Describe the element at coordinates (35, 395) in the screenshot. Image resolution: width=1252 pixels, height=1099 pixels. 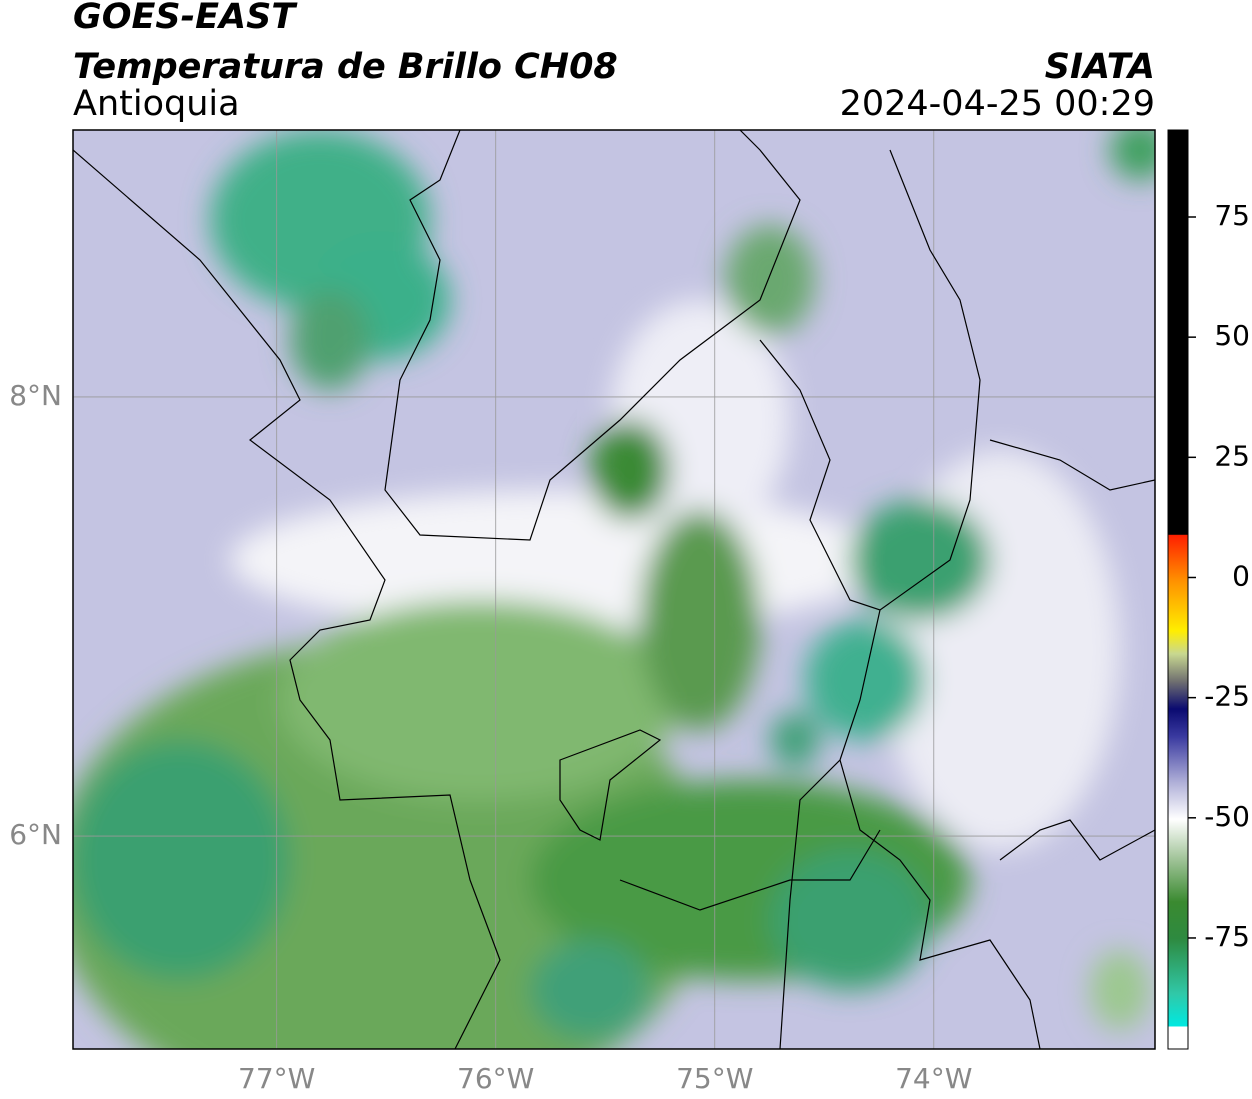
I see `y-tick-label: 8°N` at that location.